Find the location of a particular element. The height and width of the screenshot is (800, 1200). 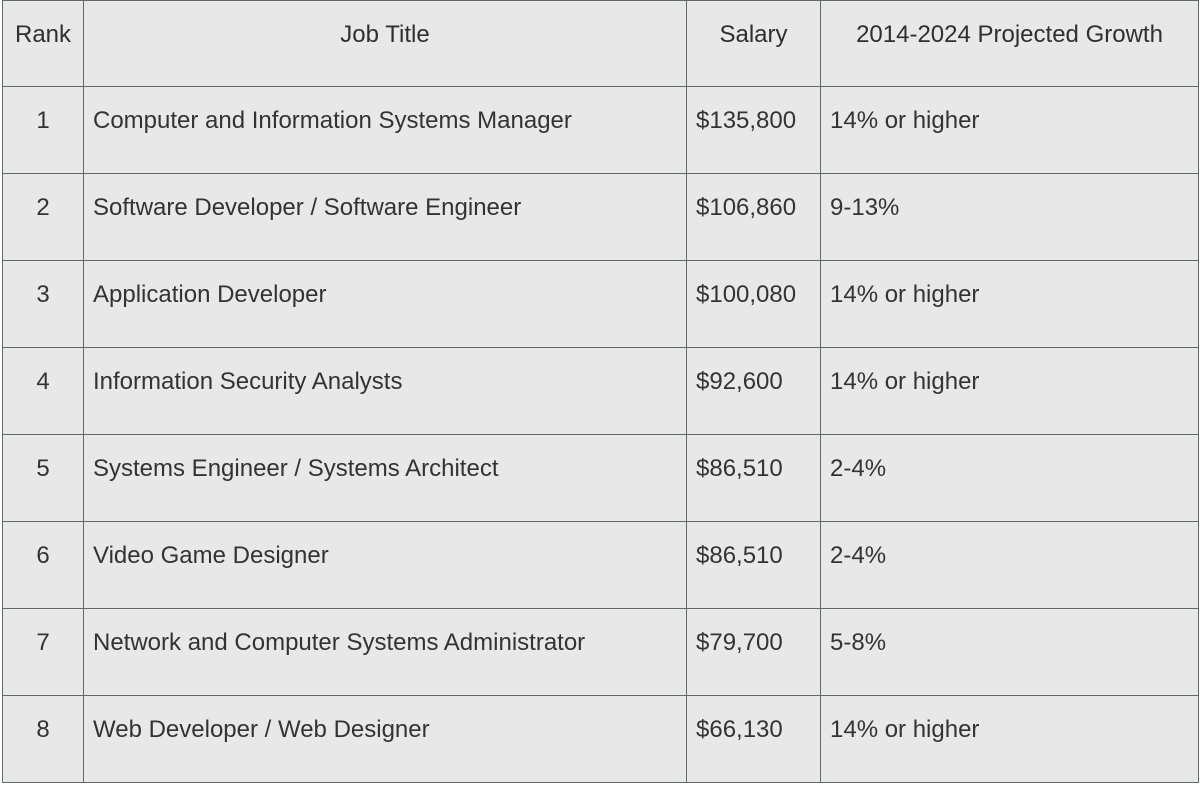

table-row: 6 Video Game Designer $86,510 2-4% is located at coordinates (600, 565).